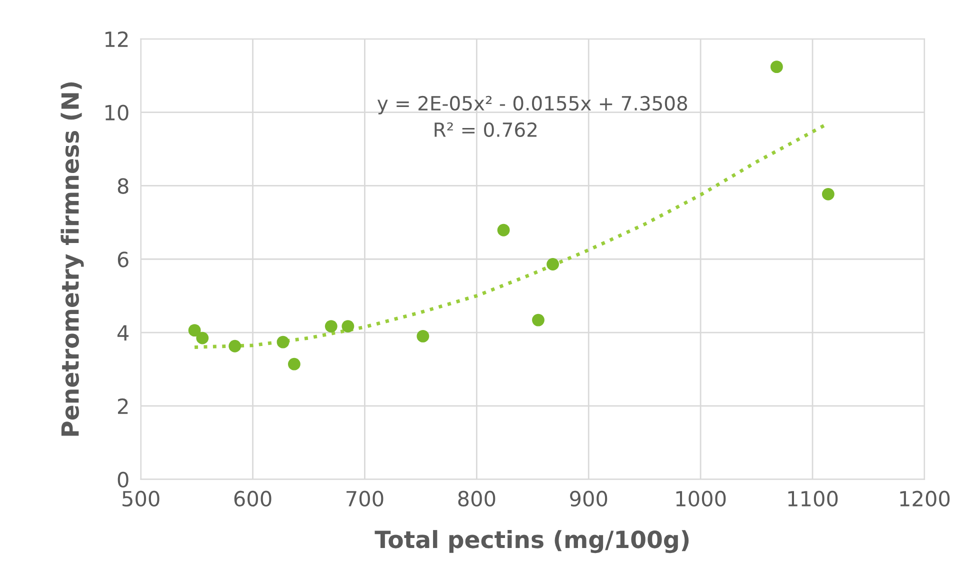  What do you see at coordinates (123, 332) in the screenshot?
I see `y-tick-label: 4` at bounding box center [123, 332].